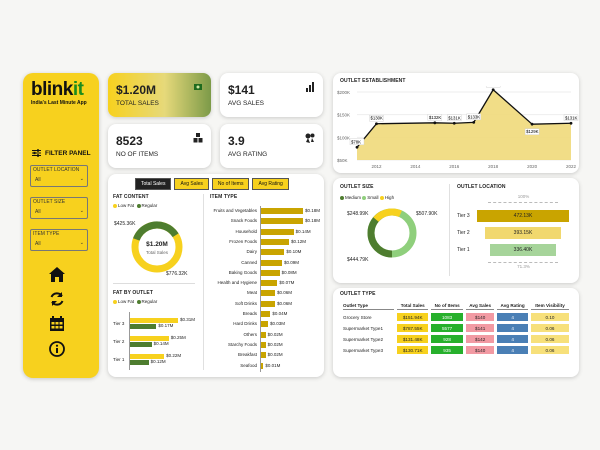 Image resolution: width=600 pixels, height=450 pixels. I want to click on filter-panel-title: FILTER PANEL, so click(61, 153).